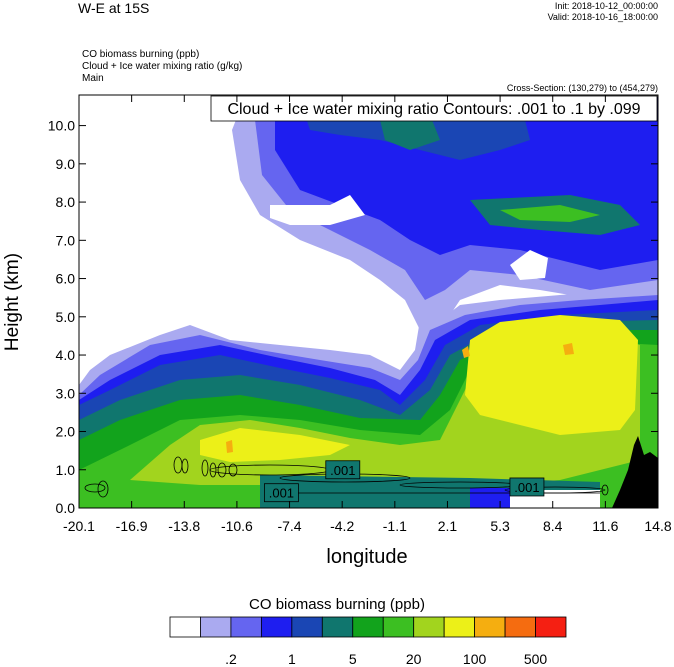 The width and height of the screenshot is (674, 667). What do you see at coordinates (66, 508) in the screenshot?
I see `y-tick-label: 0.0` at bounding box center [66, 508].